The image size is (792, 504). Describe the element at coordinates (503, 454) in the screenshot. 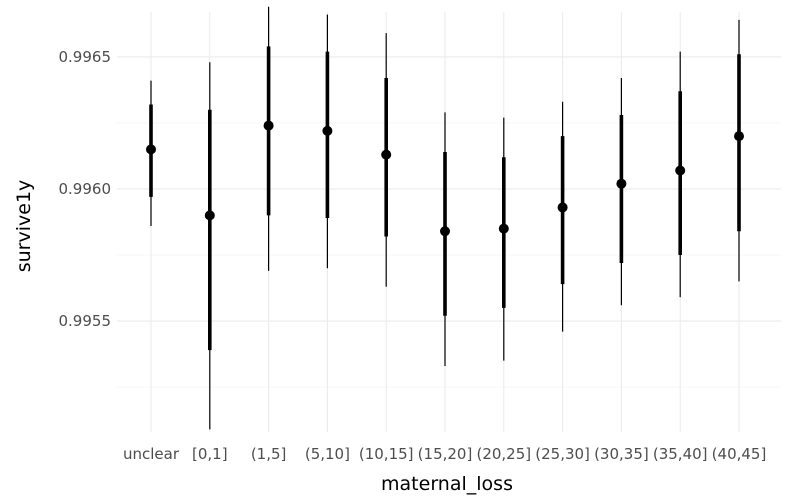

I see `x-tick-label: (20,25]` at that location.